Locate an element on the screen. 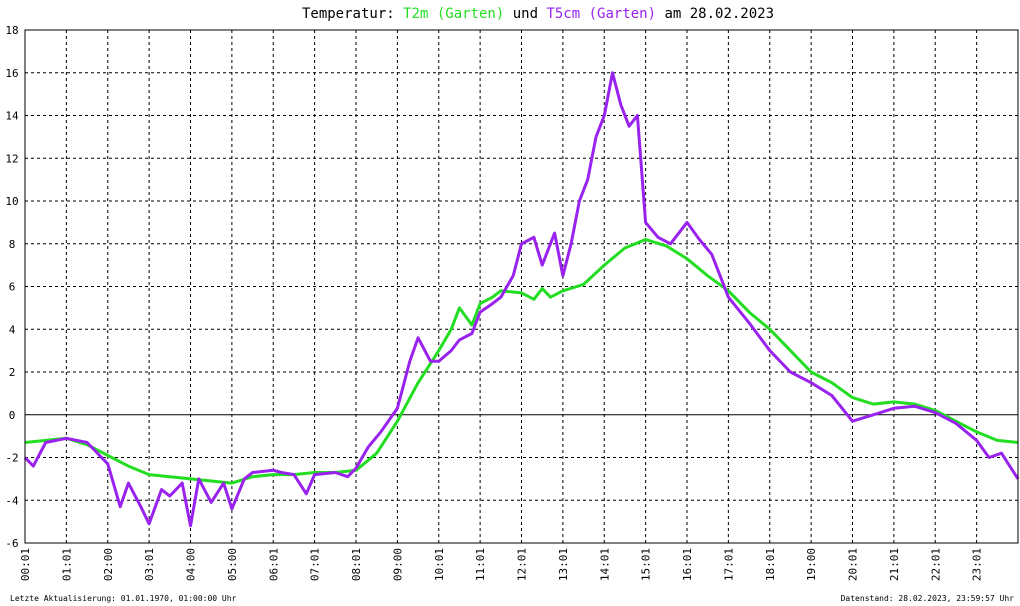 The image size is (1020, 606). x-tick-label: 16:01 is located at coordinates (687, 564).